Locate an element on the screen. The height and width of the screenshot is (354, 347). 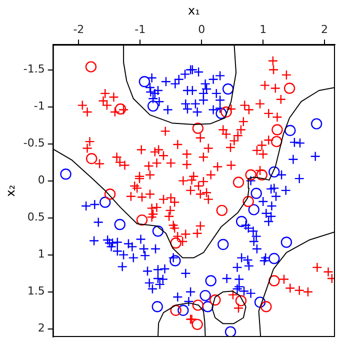
y-tick-label: -1.5 is located at coordinates (34, 69).